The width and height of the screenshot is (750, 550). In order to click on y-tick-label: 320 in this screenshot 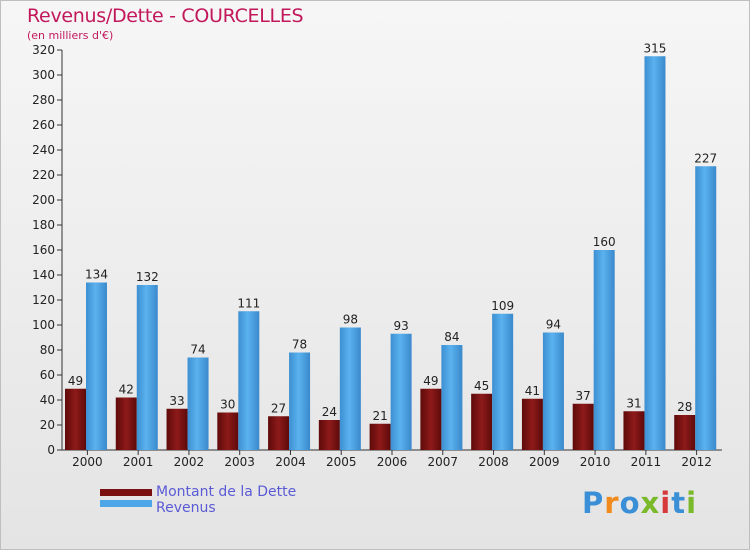, I will do `click(43, 50)`.